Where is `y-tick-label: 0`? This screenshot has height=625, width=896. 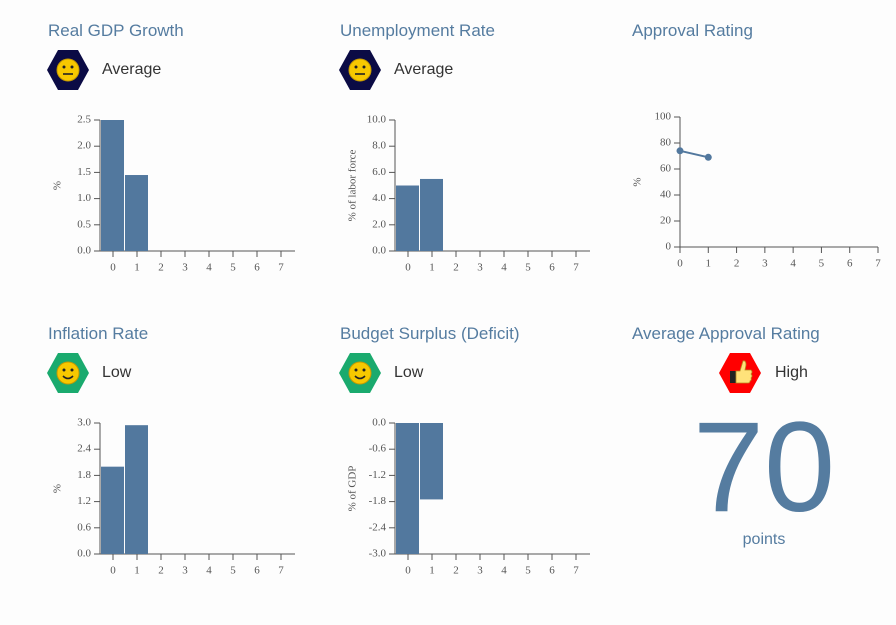
y-tick-label: 0 is located at coordinates (669, 247).